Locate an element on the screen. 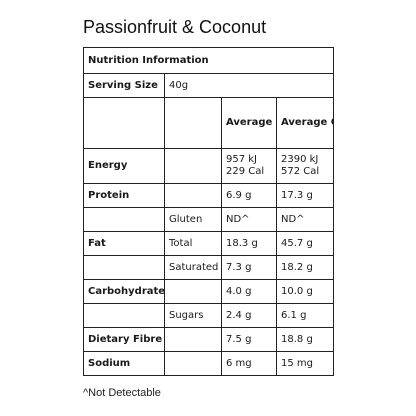  value-per-100g: 10.0 g is located at coordinates (305, 291).